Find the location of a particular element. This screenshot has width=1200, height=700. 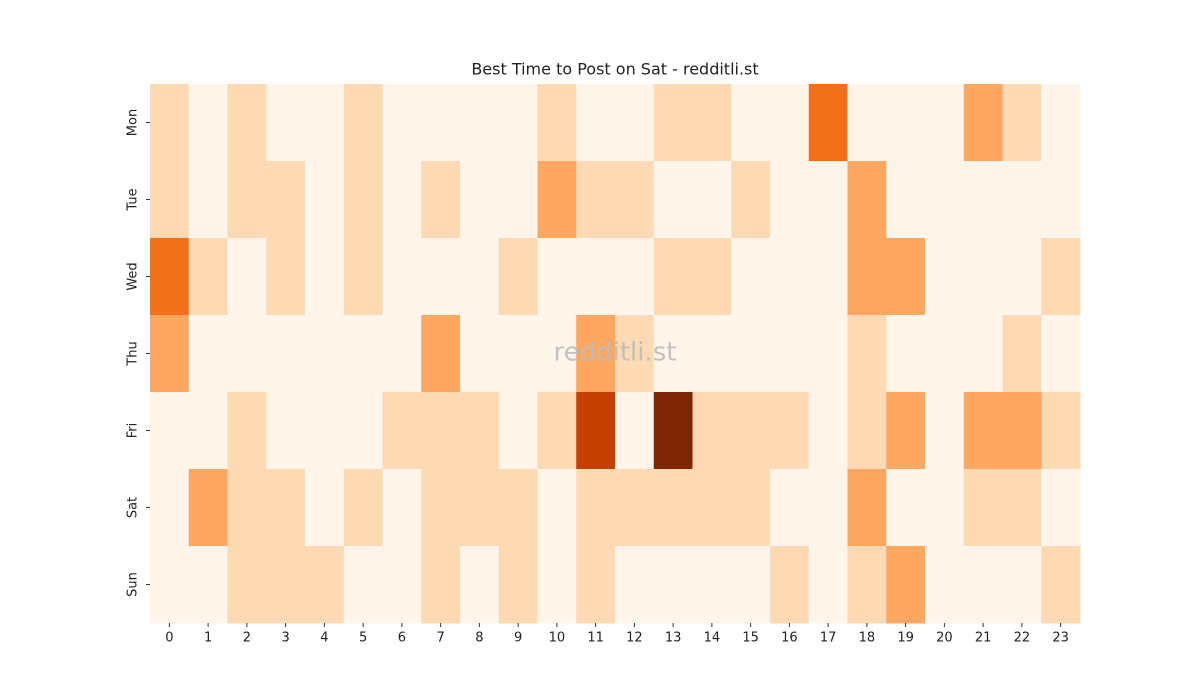

x-tick-label: 14 is located at coordinates (712, 638).